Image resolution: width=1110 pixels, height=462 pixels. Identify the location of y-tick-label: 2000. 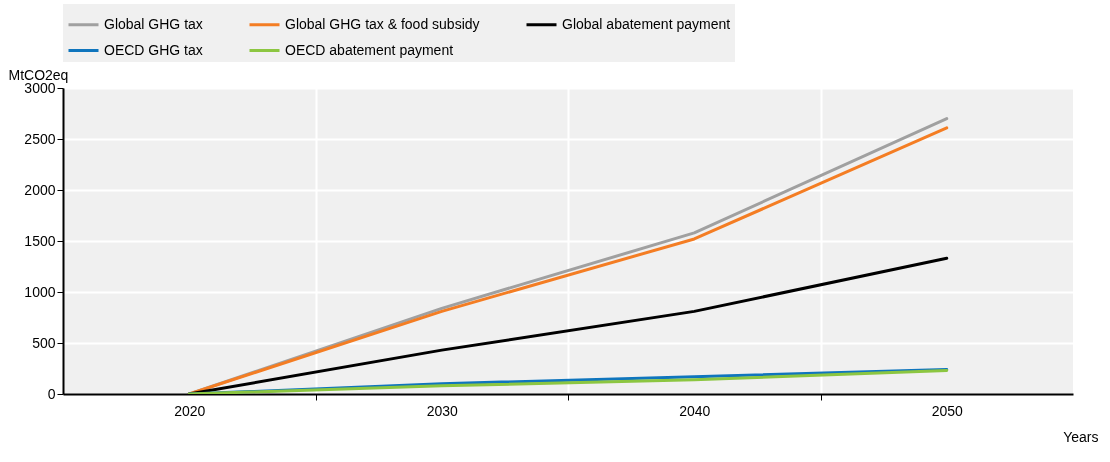
(40, 189).